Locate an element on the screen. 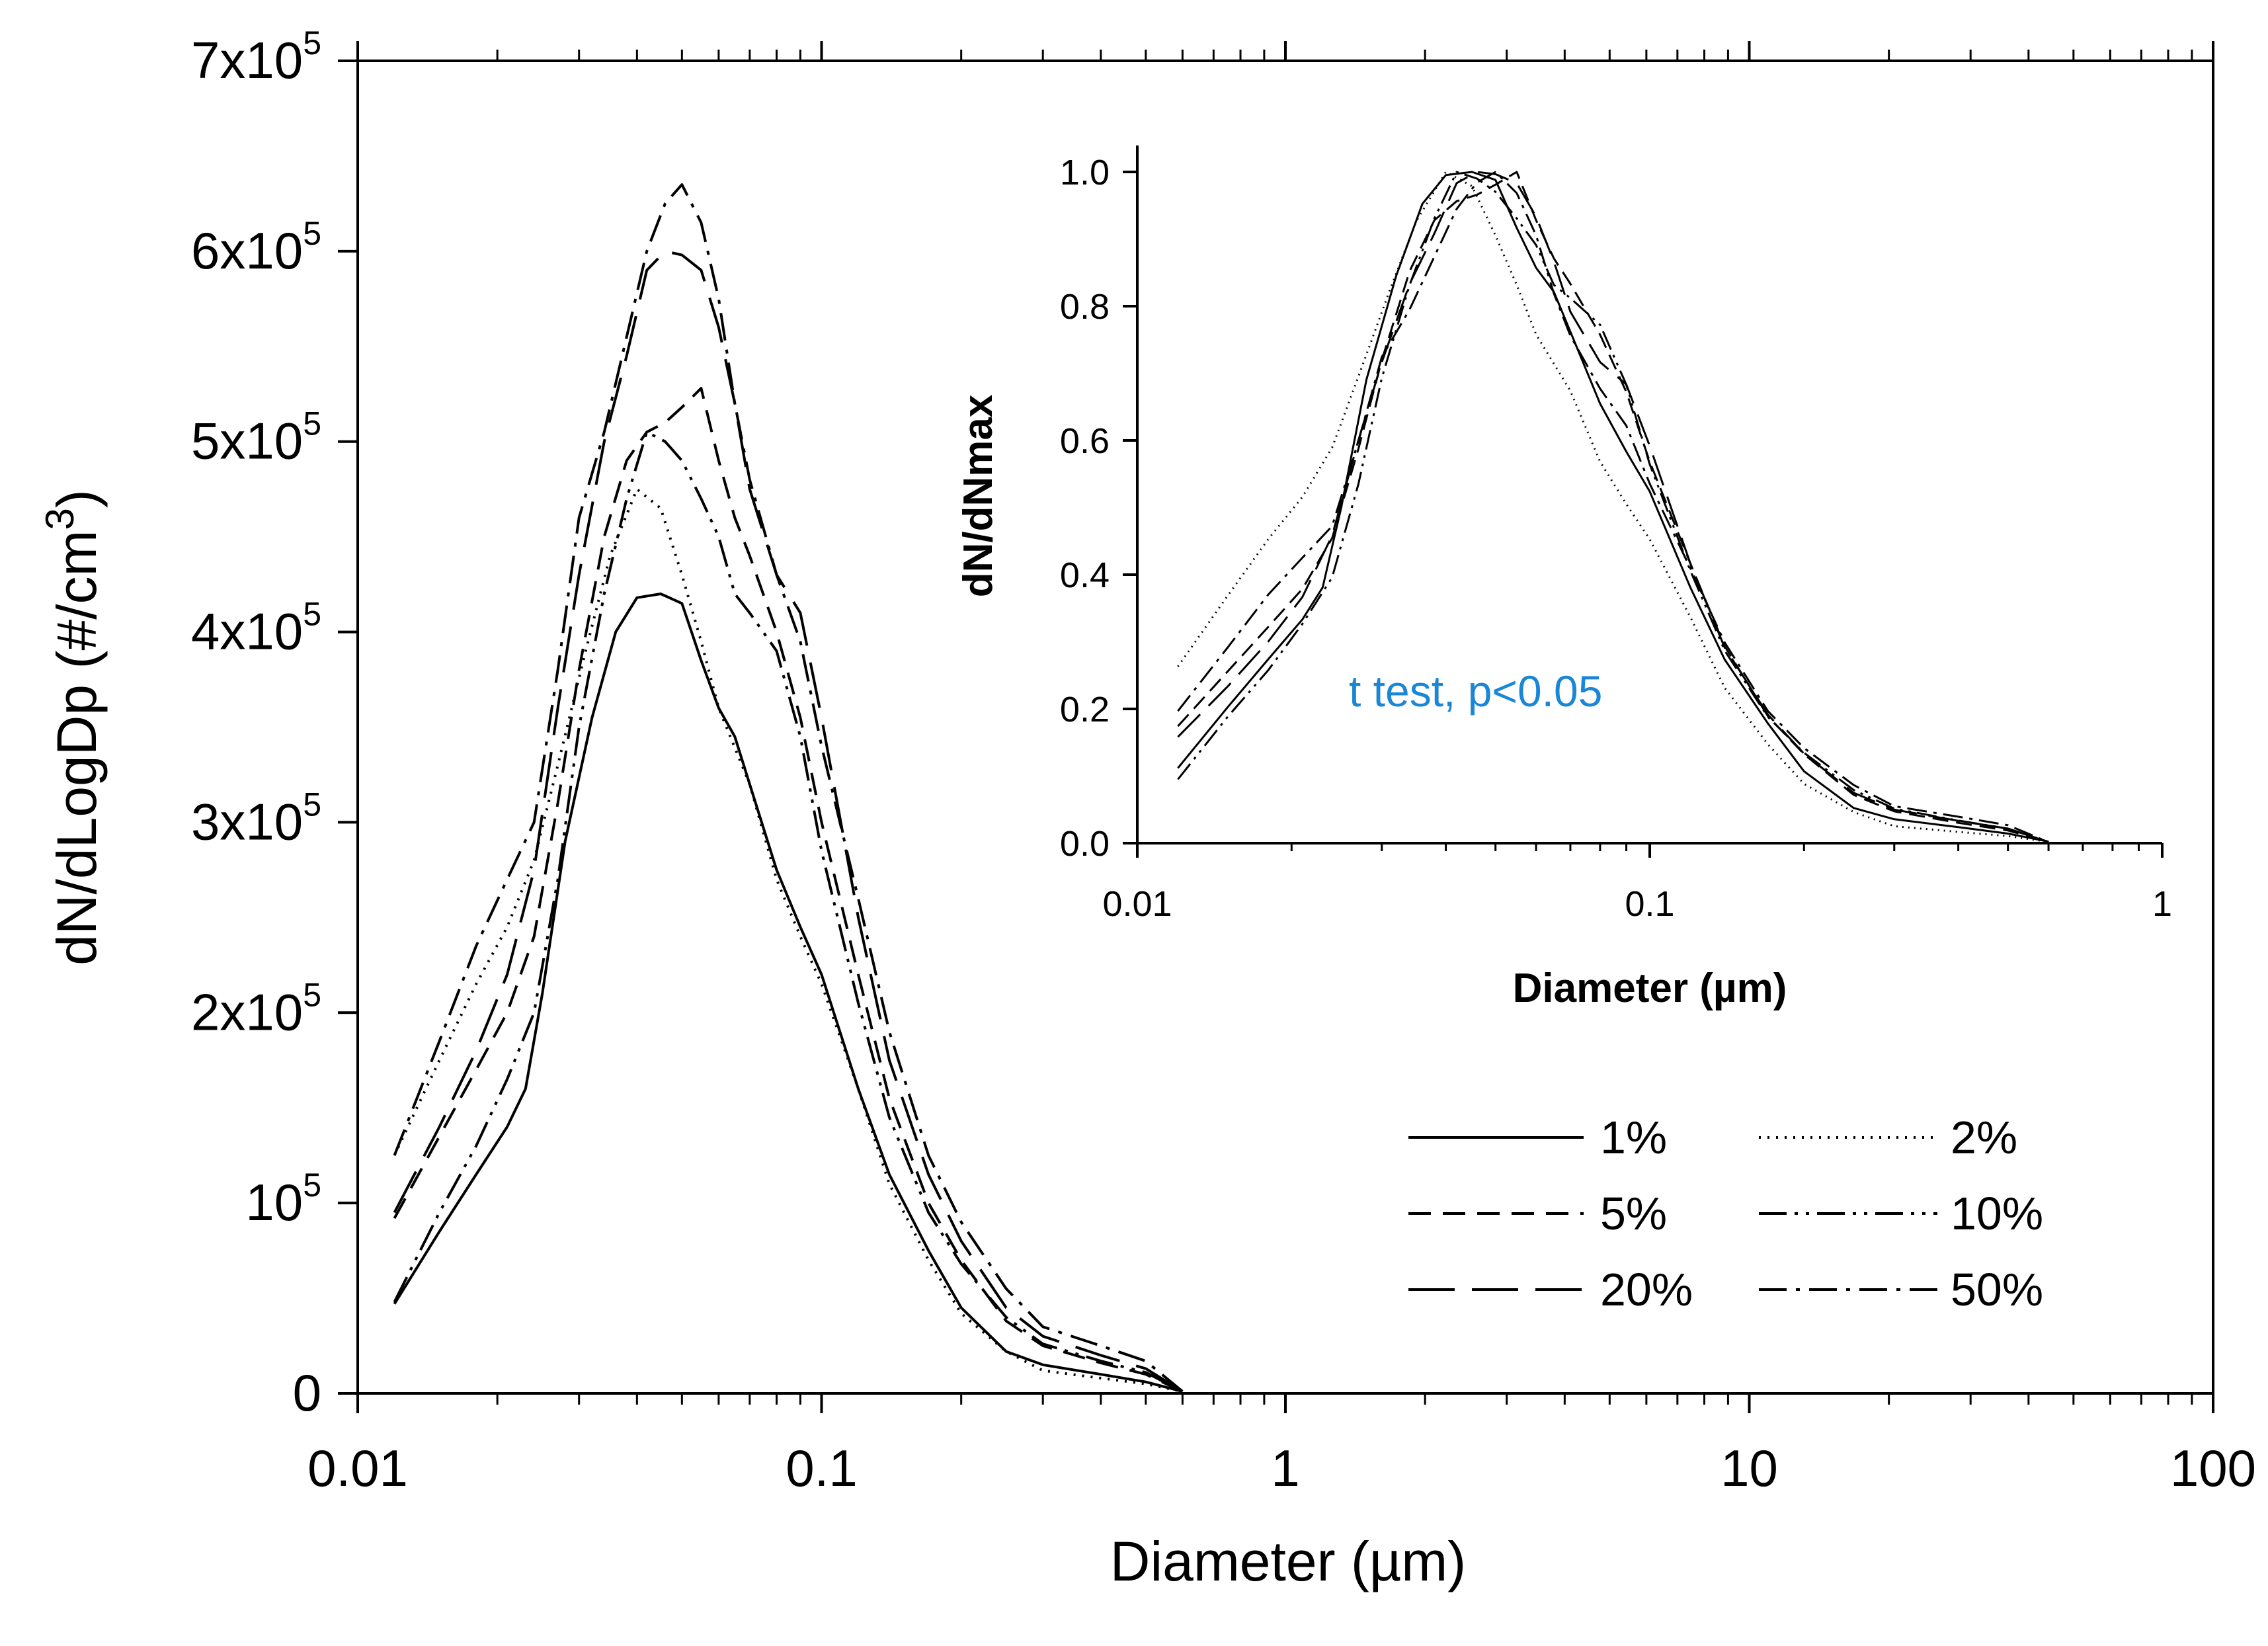  legend-label-2pct: 2% is located at coordinates (1984, 1137).